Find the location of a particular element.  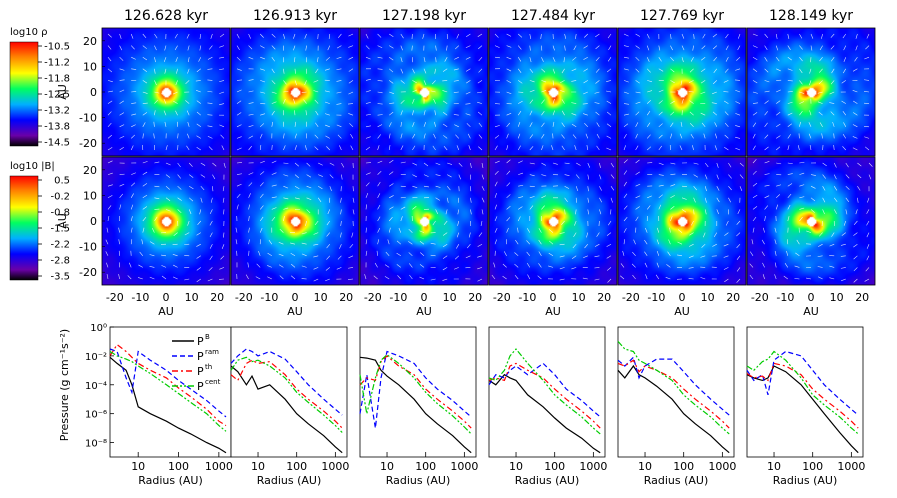

vector-arrows is located at coordinates (295, 92).